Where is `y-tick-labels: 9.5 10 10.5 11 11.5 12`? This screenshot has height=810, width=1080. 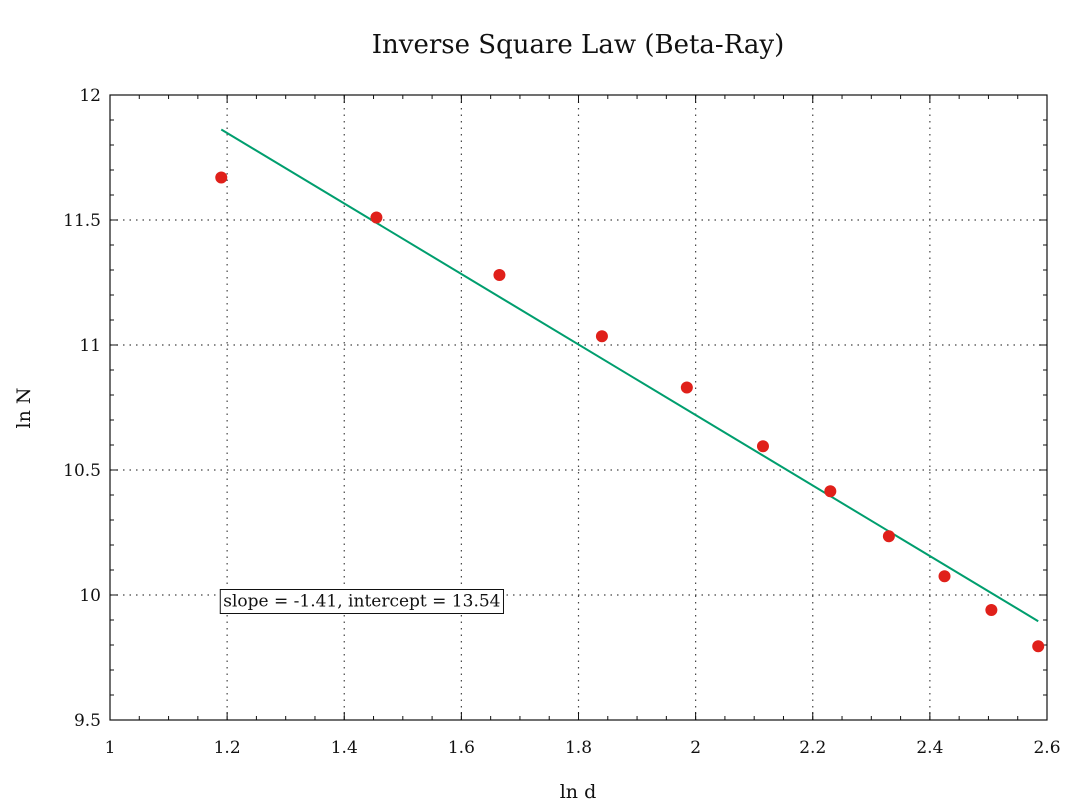 y-tick-labels: 9.5 10 10.5 11 11.5 12 is located at coordinates (82, 408).